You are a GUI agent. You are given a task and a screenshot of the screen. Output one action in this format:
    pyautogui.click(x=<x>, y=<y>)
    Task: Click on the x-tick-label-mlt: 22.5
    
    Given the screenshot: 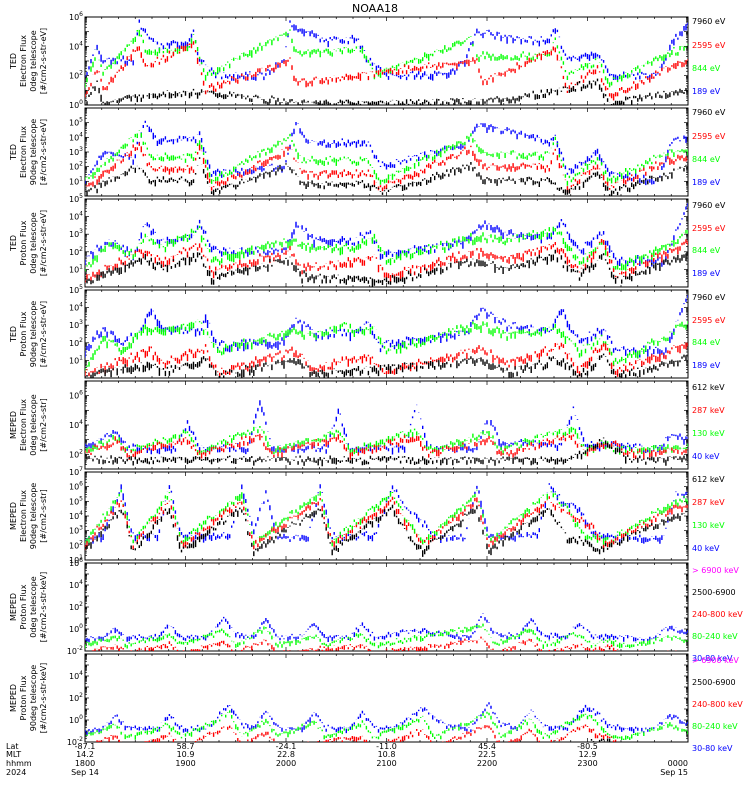 What is the action you would take?
    pyautogui.click(x=487, y=754)
    